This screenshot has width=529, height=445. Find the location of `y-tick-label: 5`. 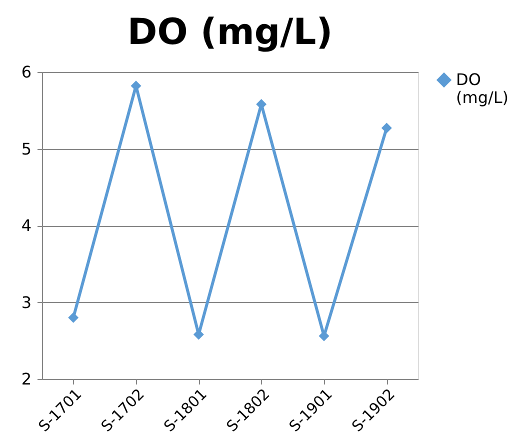

y-tick-label: 5 is located at coordinates (26, 148).